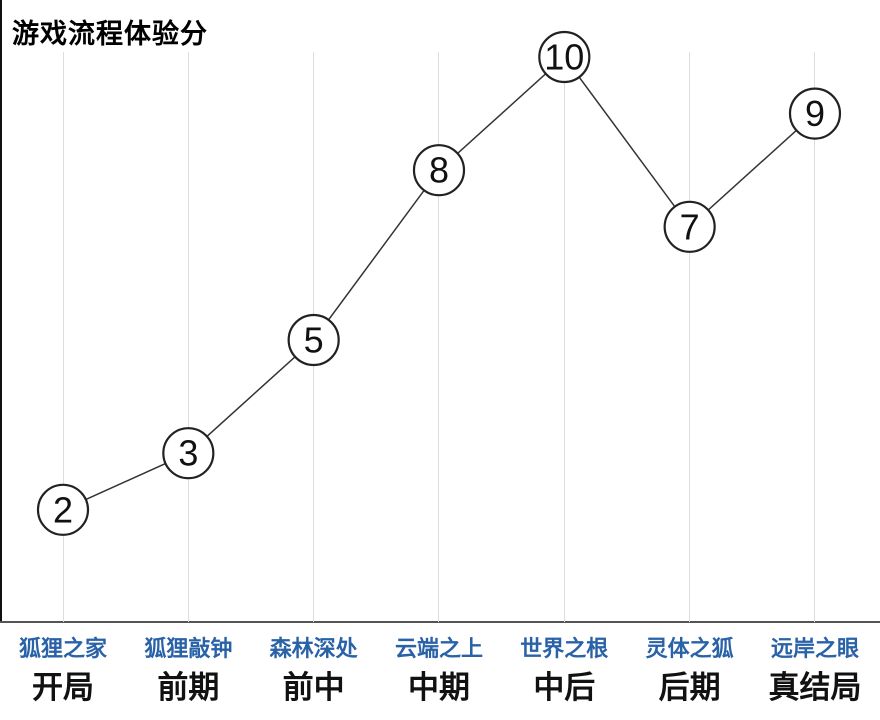 This screenshot has width=880, height=720. What do you see at coordinates (438, 648) in the screenshot?
I see `chapter-label: 云端之上` at bounding box center [438, 648].